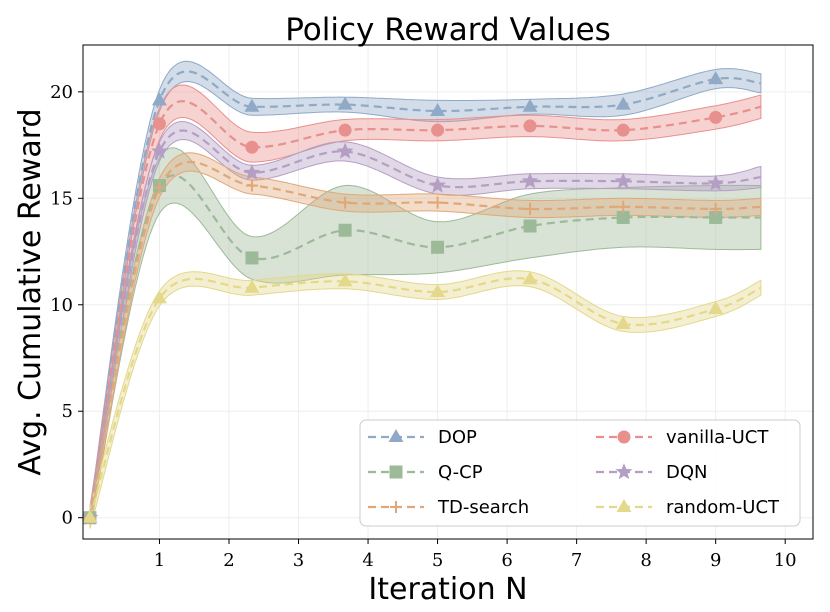 The height and width of the screenshot is (612, 830). Describe the element at coordinates (425, 472) in the screenshot. I see `legend-entry-q-cp: Q-CP` at that location.